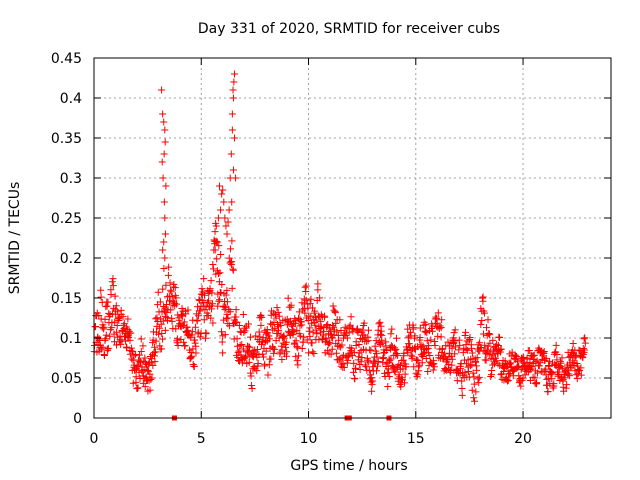  Describe the element at coordinates (66, 299) in the screenshot. I see `y-tick-label: 0.15` at that location.